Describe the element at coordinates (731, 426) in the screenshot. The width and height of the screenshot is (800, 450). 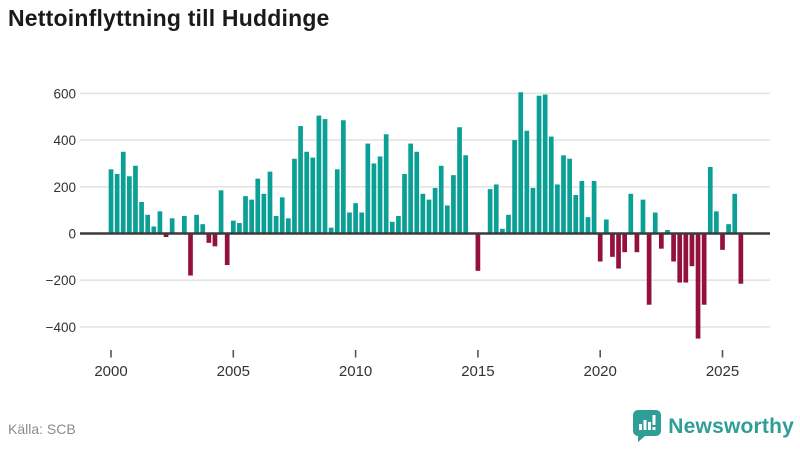
I see `newsworthy-wordmark: Newsworthy` at that location.